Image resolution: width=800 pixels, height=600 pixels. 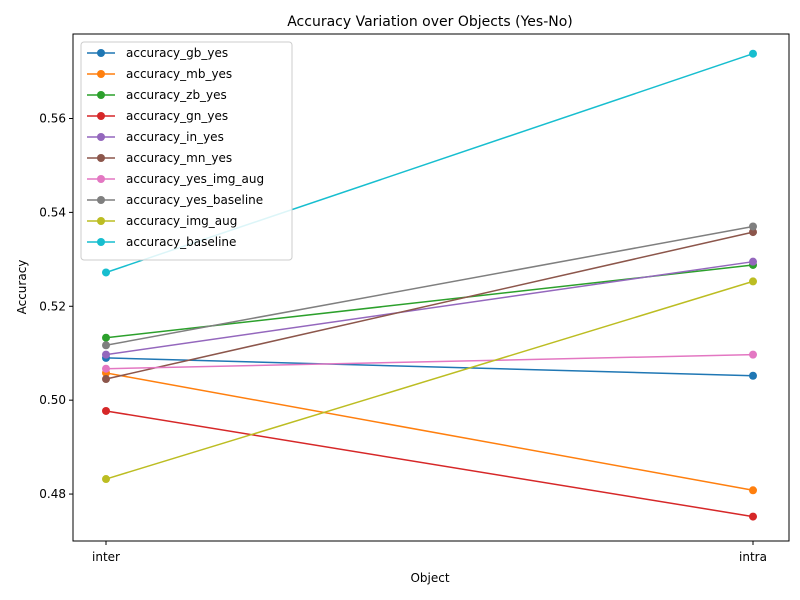 I want to click on legend-item: accuracy_yes_baseline, so click(x=175, y=200).